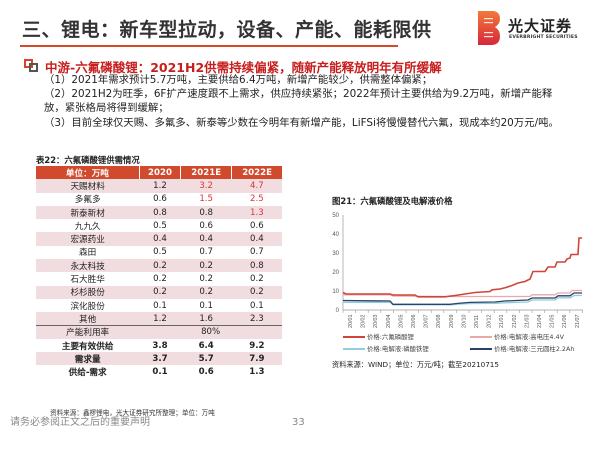  I want to click on utilization-value: 80%, so click(210, 332).